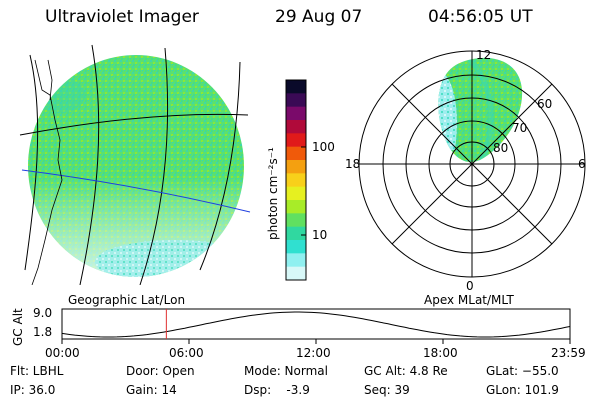  What do you see at coordinates (273, 193) in the screenshot?
I see `colorbar-label: photon cm⁻²s⁻¹` at bounding box center [273, 193].